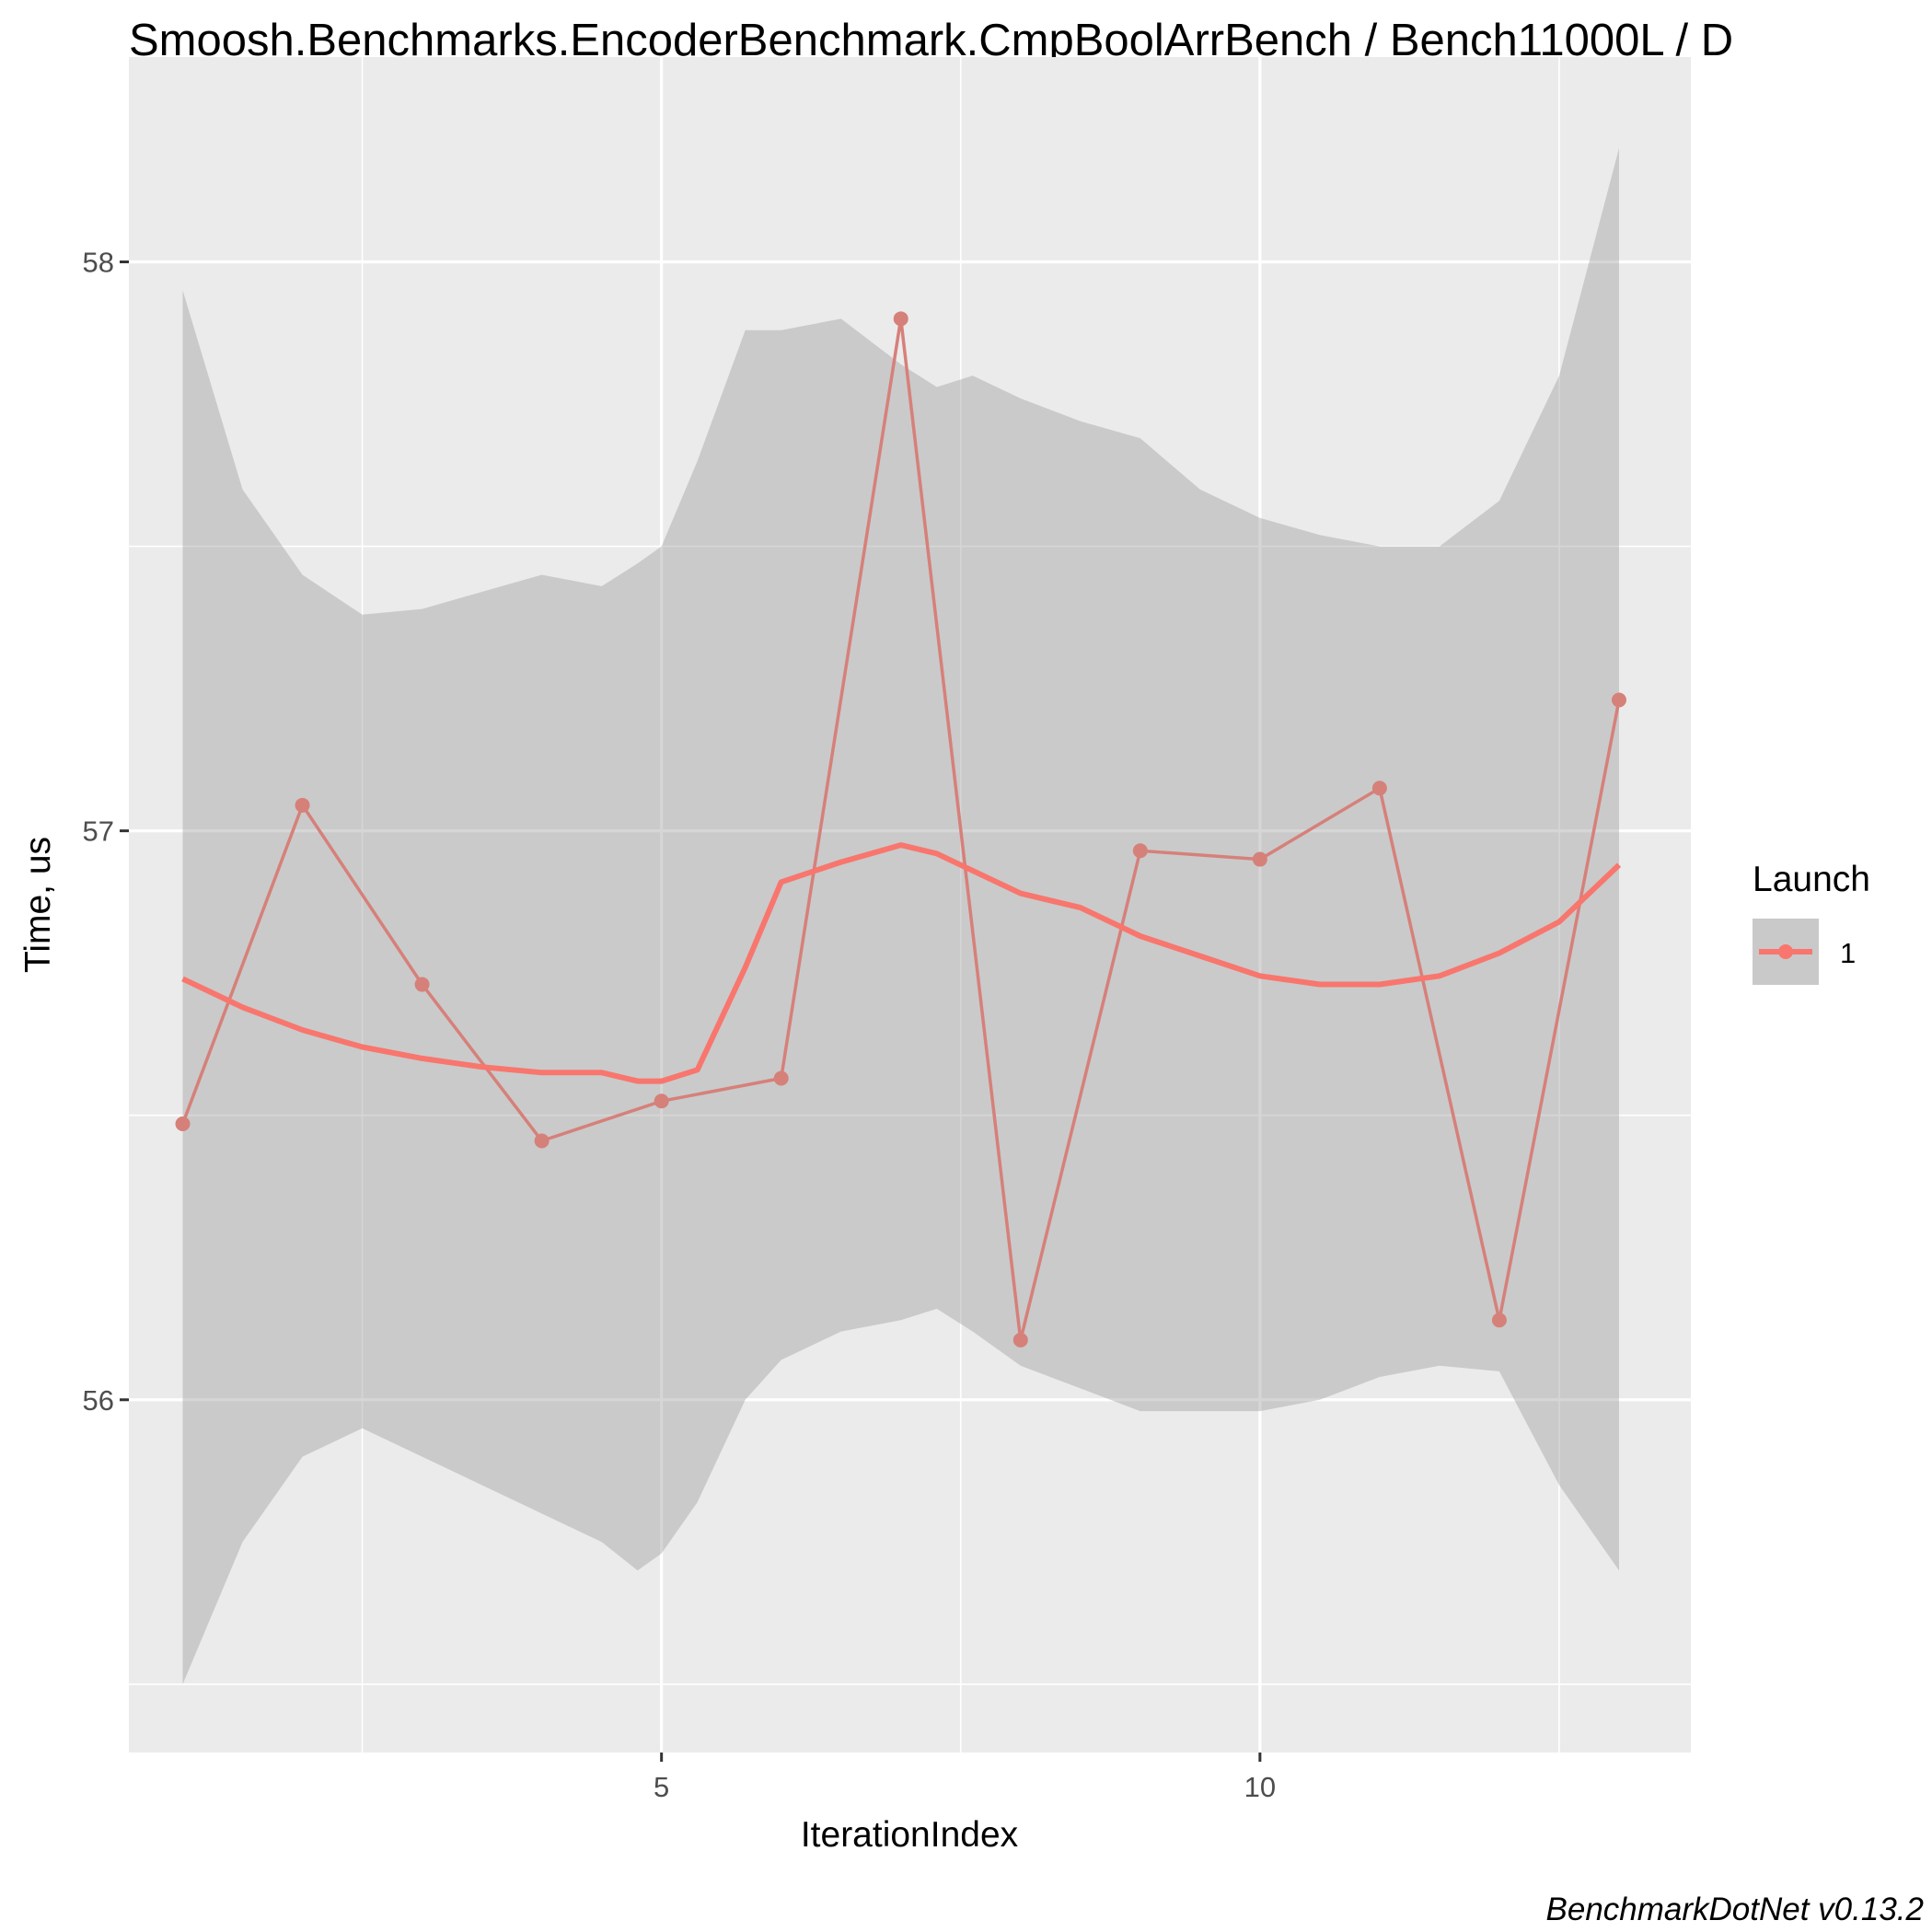 The width and height of the screenshot is (1932, 1932). What do you see at coordinates (99, 1401) in the screenshot?
I see `y-tick-label: 56` at bounding box center [99, 1401].